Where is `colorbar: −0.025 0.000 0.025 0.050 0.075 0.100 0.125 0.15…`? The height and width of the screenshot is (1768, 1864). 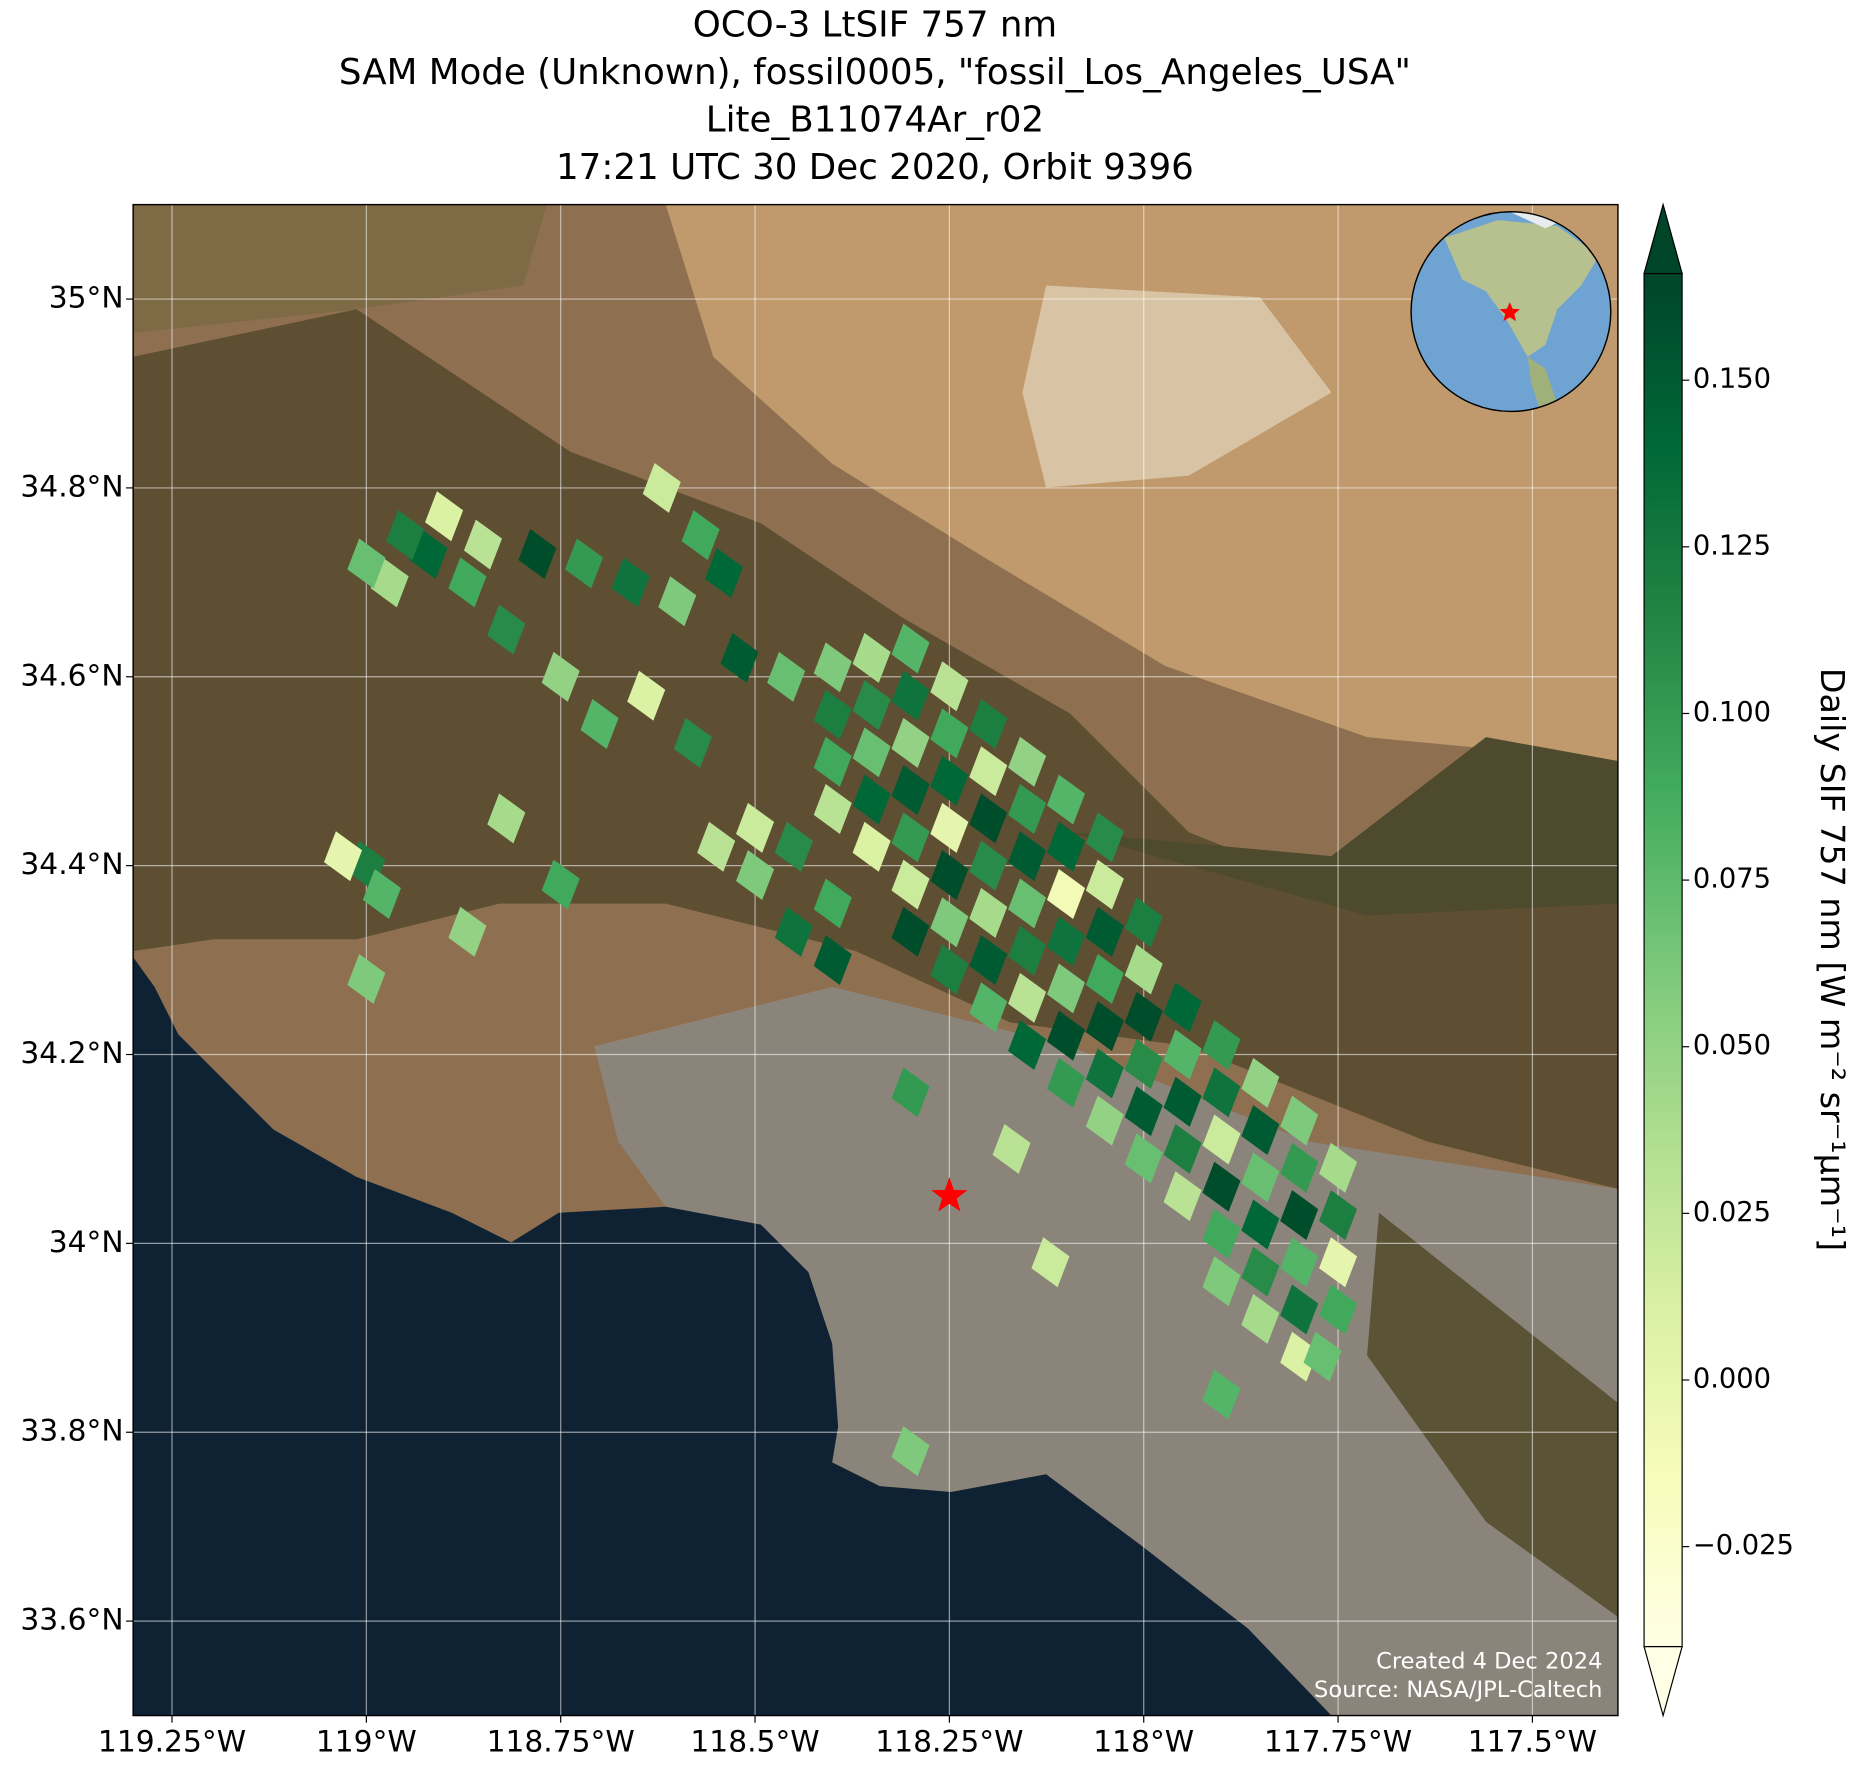
colorbar: −0.025 0.000 0.025 0.050 0.075 0.100 0.125 0.15… is located at coordinates (1747, 960).